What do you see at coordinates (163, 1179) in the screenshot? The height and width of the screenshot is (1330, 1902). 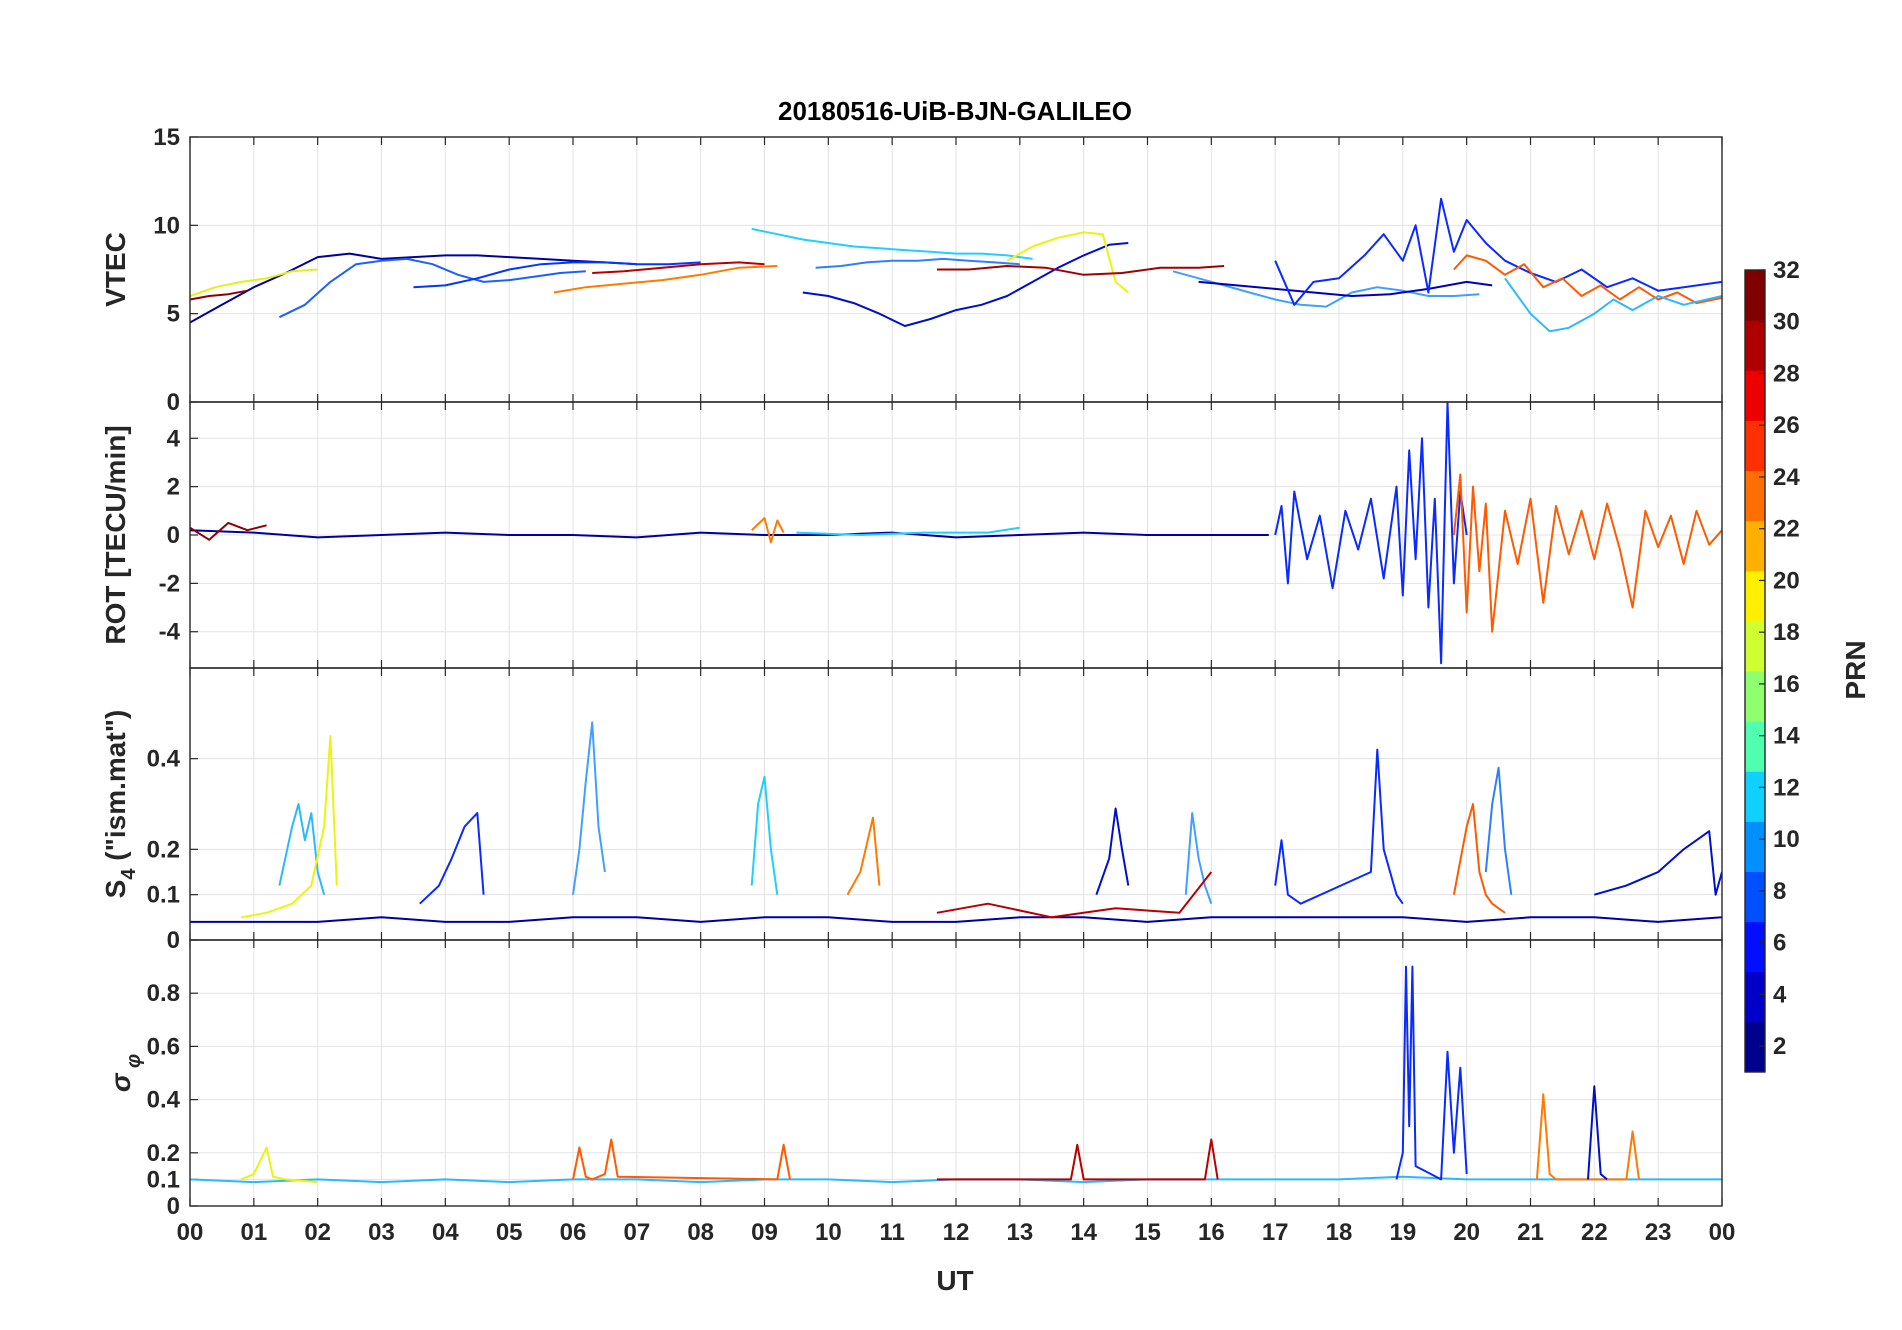 I see `y-tick-label: 0.1` at bounding box center [163, 1179].